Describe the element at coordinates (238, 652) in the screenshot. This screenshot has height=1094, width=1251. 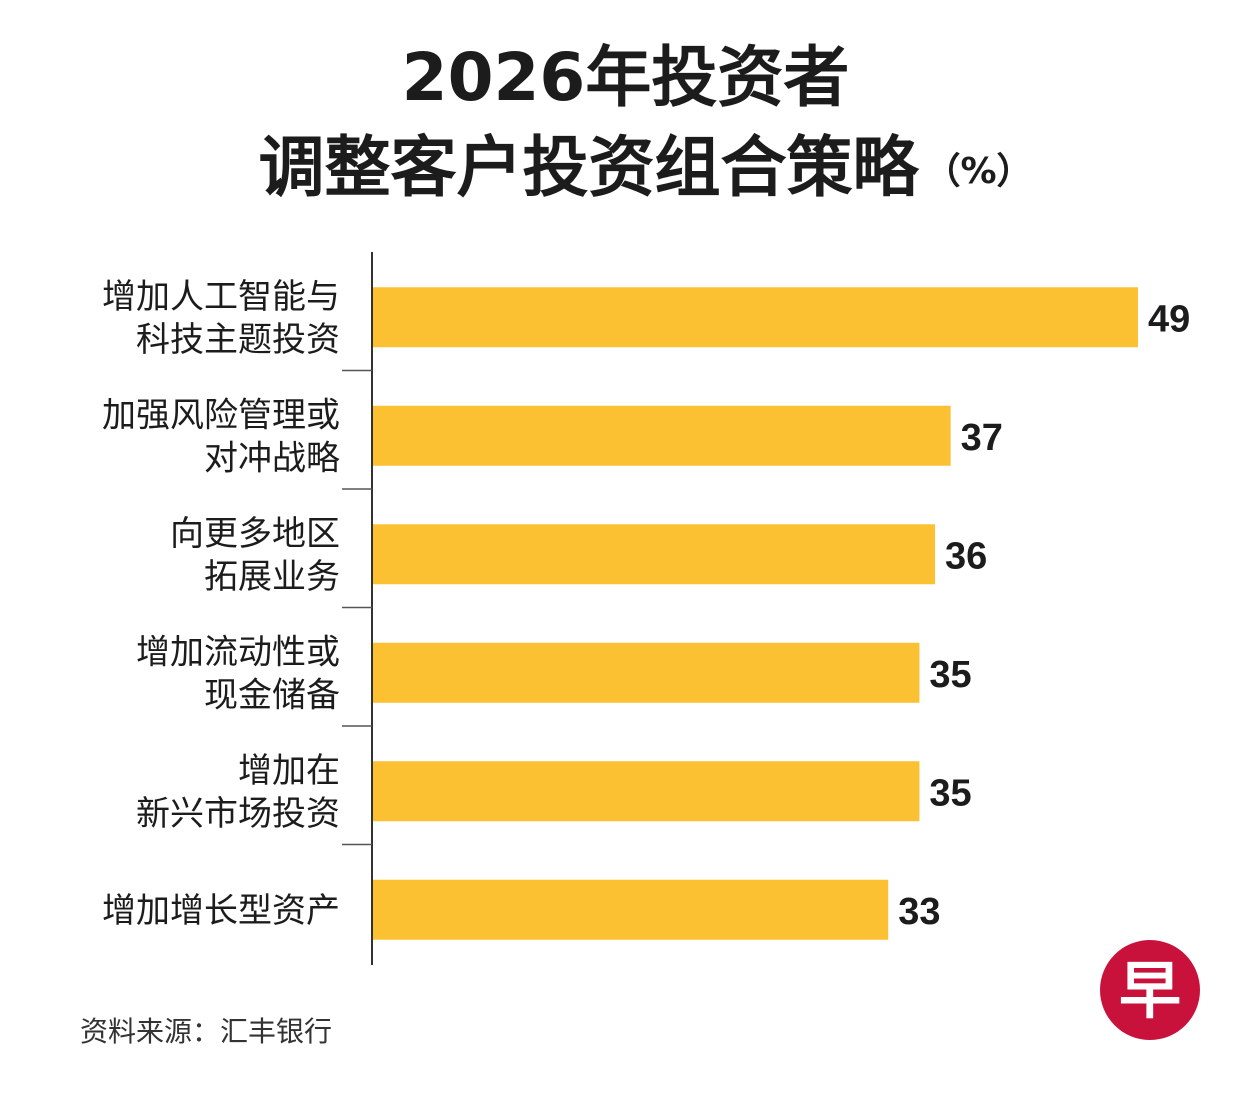
I see `category-label: 增加流动性或` at that location.